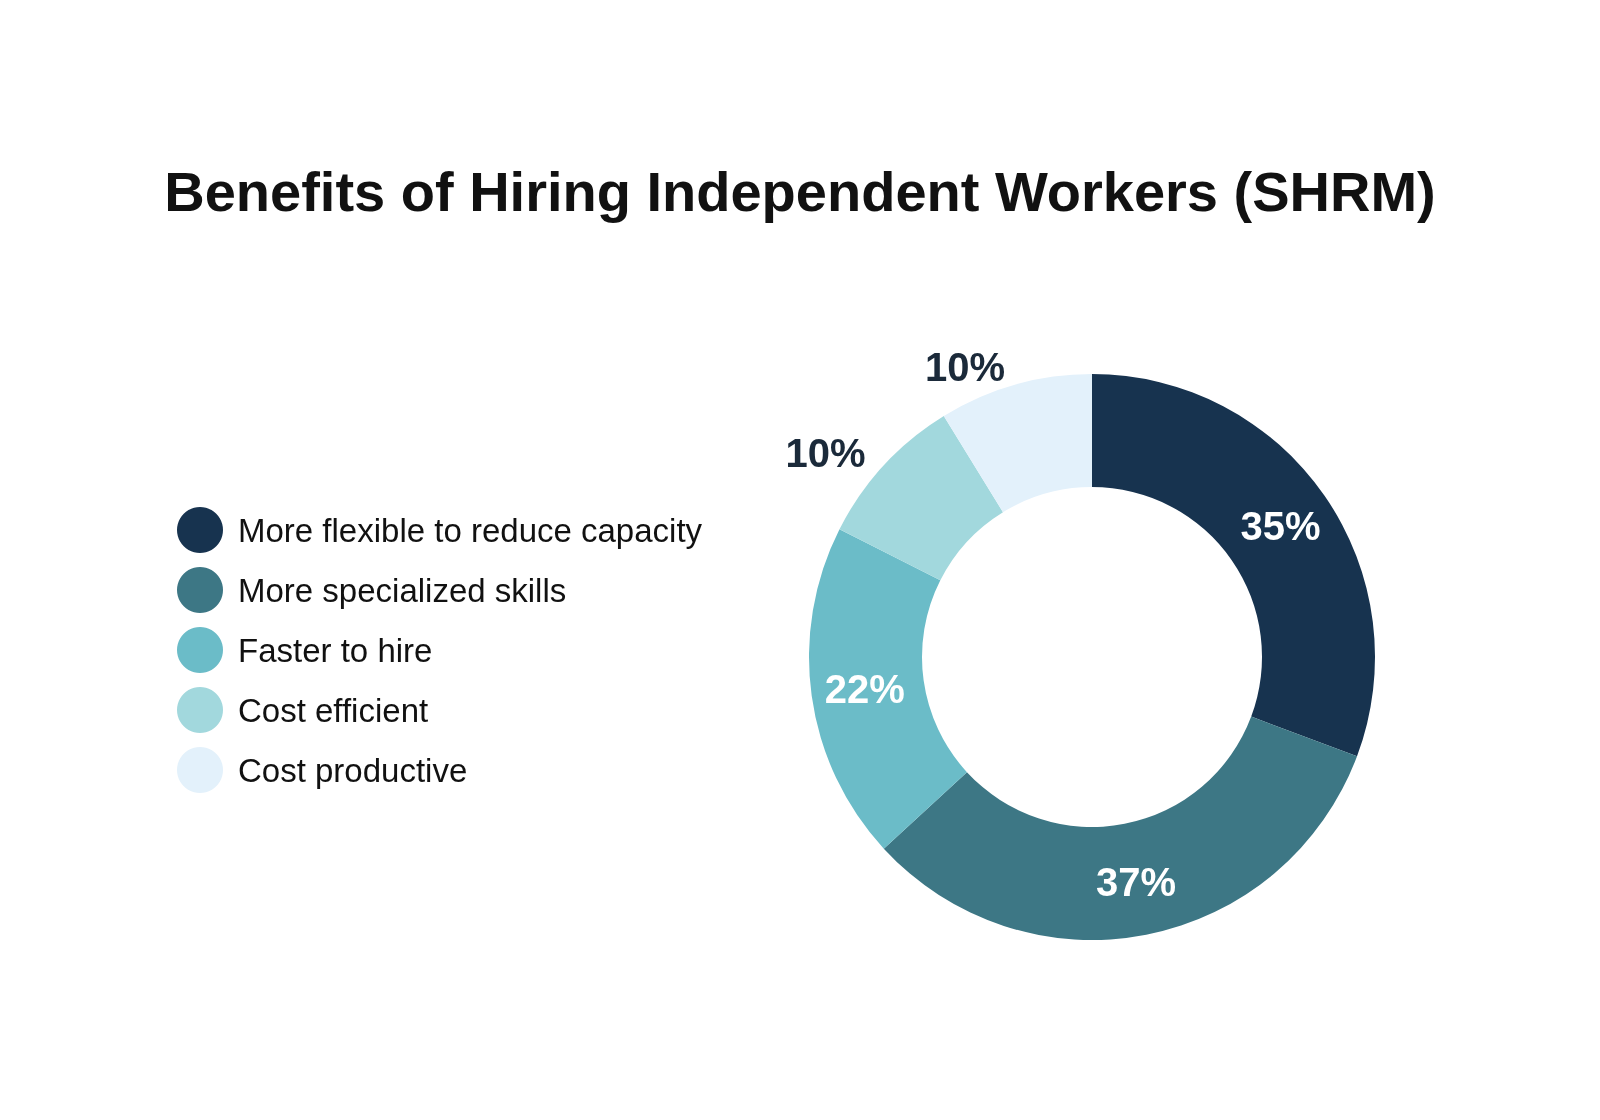  What do you see at coordinates (335, 650) in the screenshot?
I see `legend-label: Faster to hire` at bounding box center [335, 650].